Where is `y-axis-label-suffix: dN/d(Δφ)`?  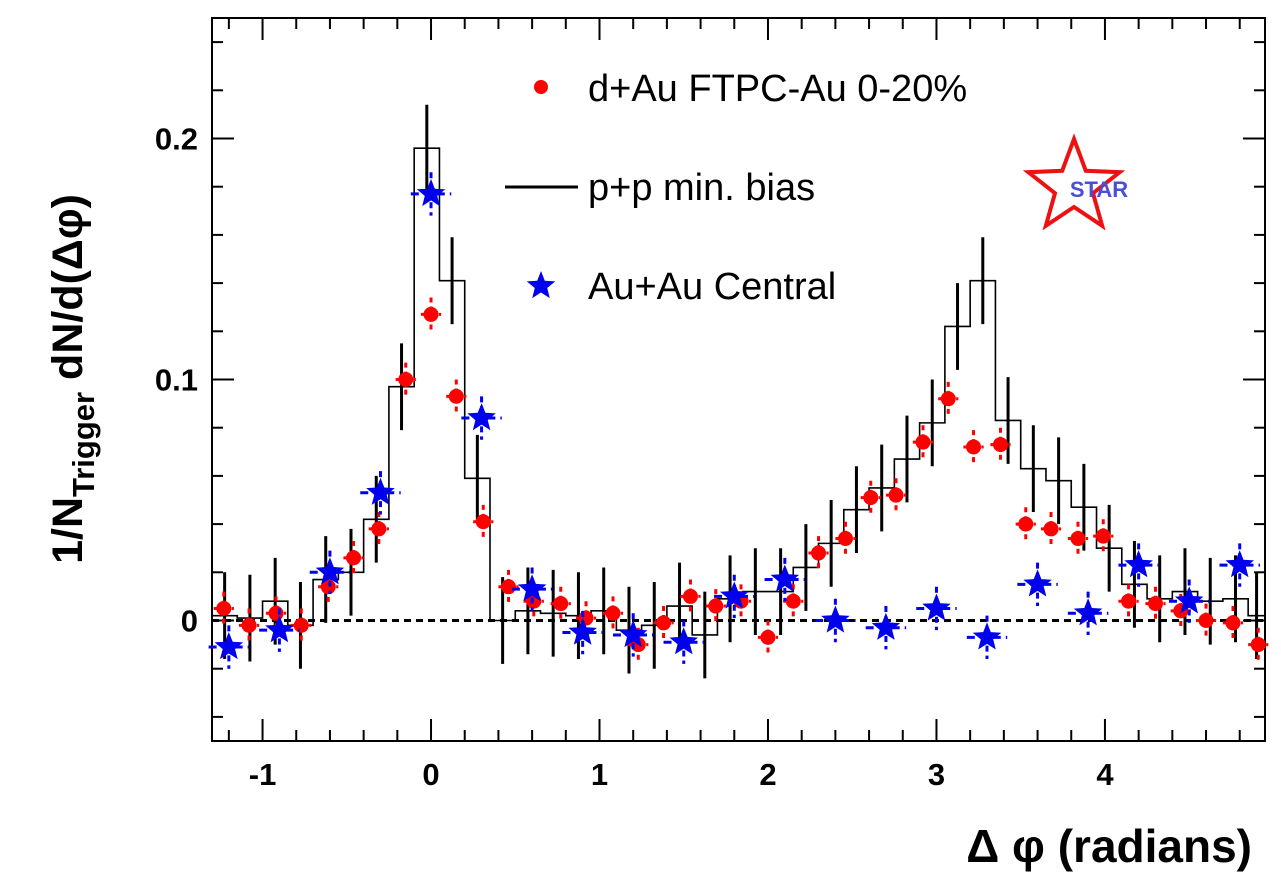
y-axis-label-suffix: dN/d(Δφ) is located at coordinates (68, 293).